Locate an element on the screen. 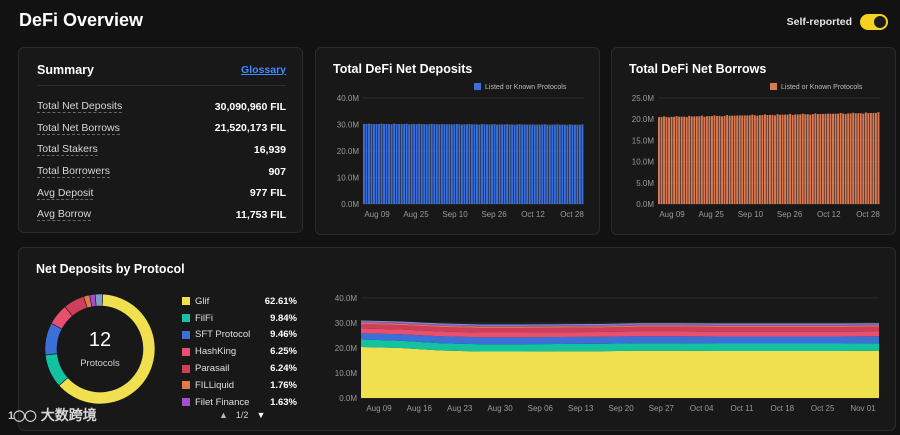  donut-slice is located at coordinates (107, 349).